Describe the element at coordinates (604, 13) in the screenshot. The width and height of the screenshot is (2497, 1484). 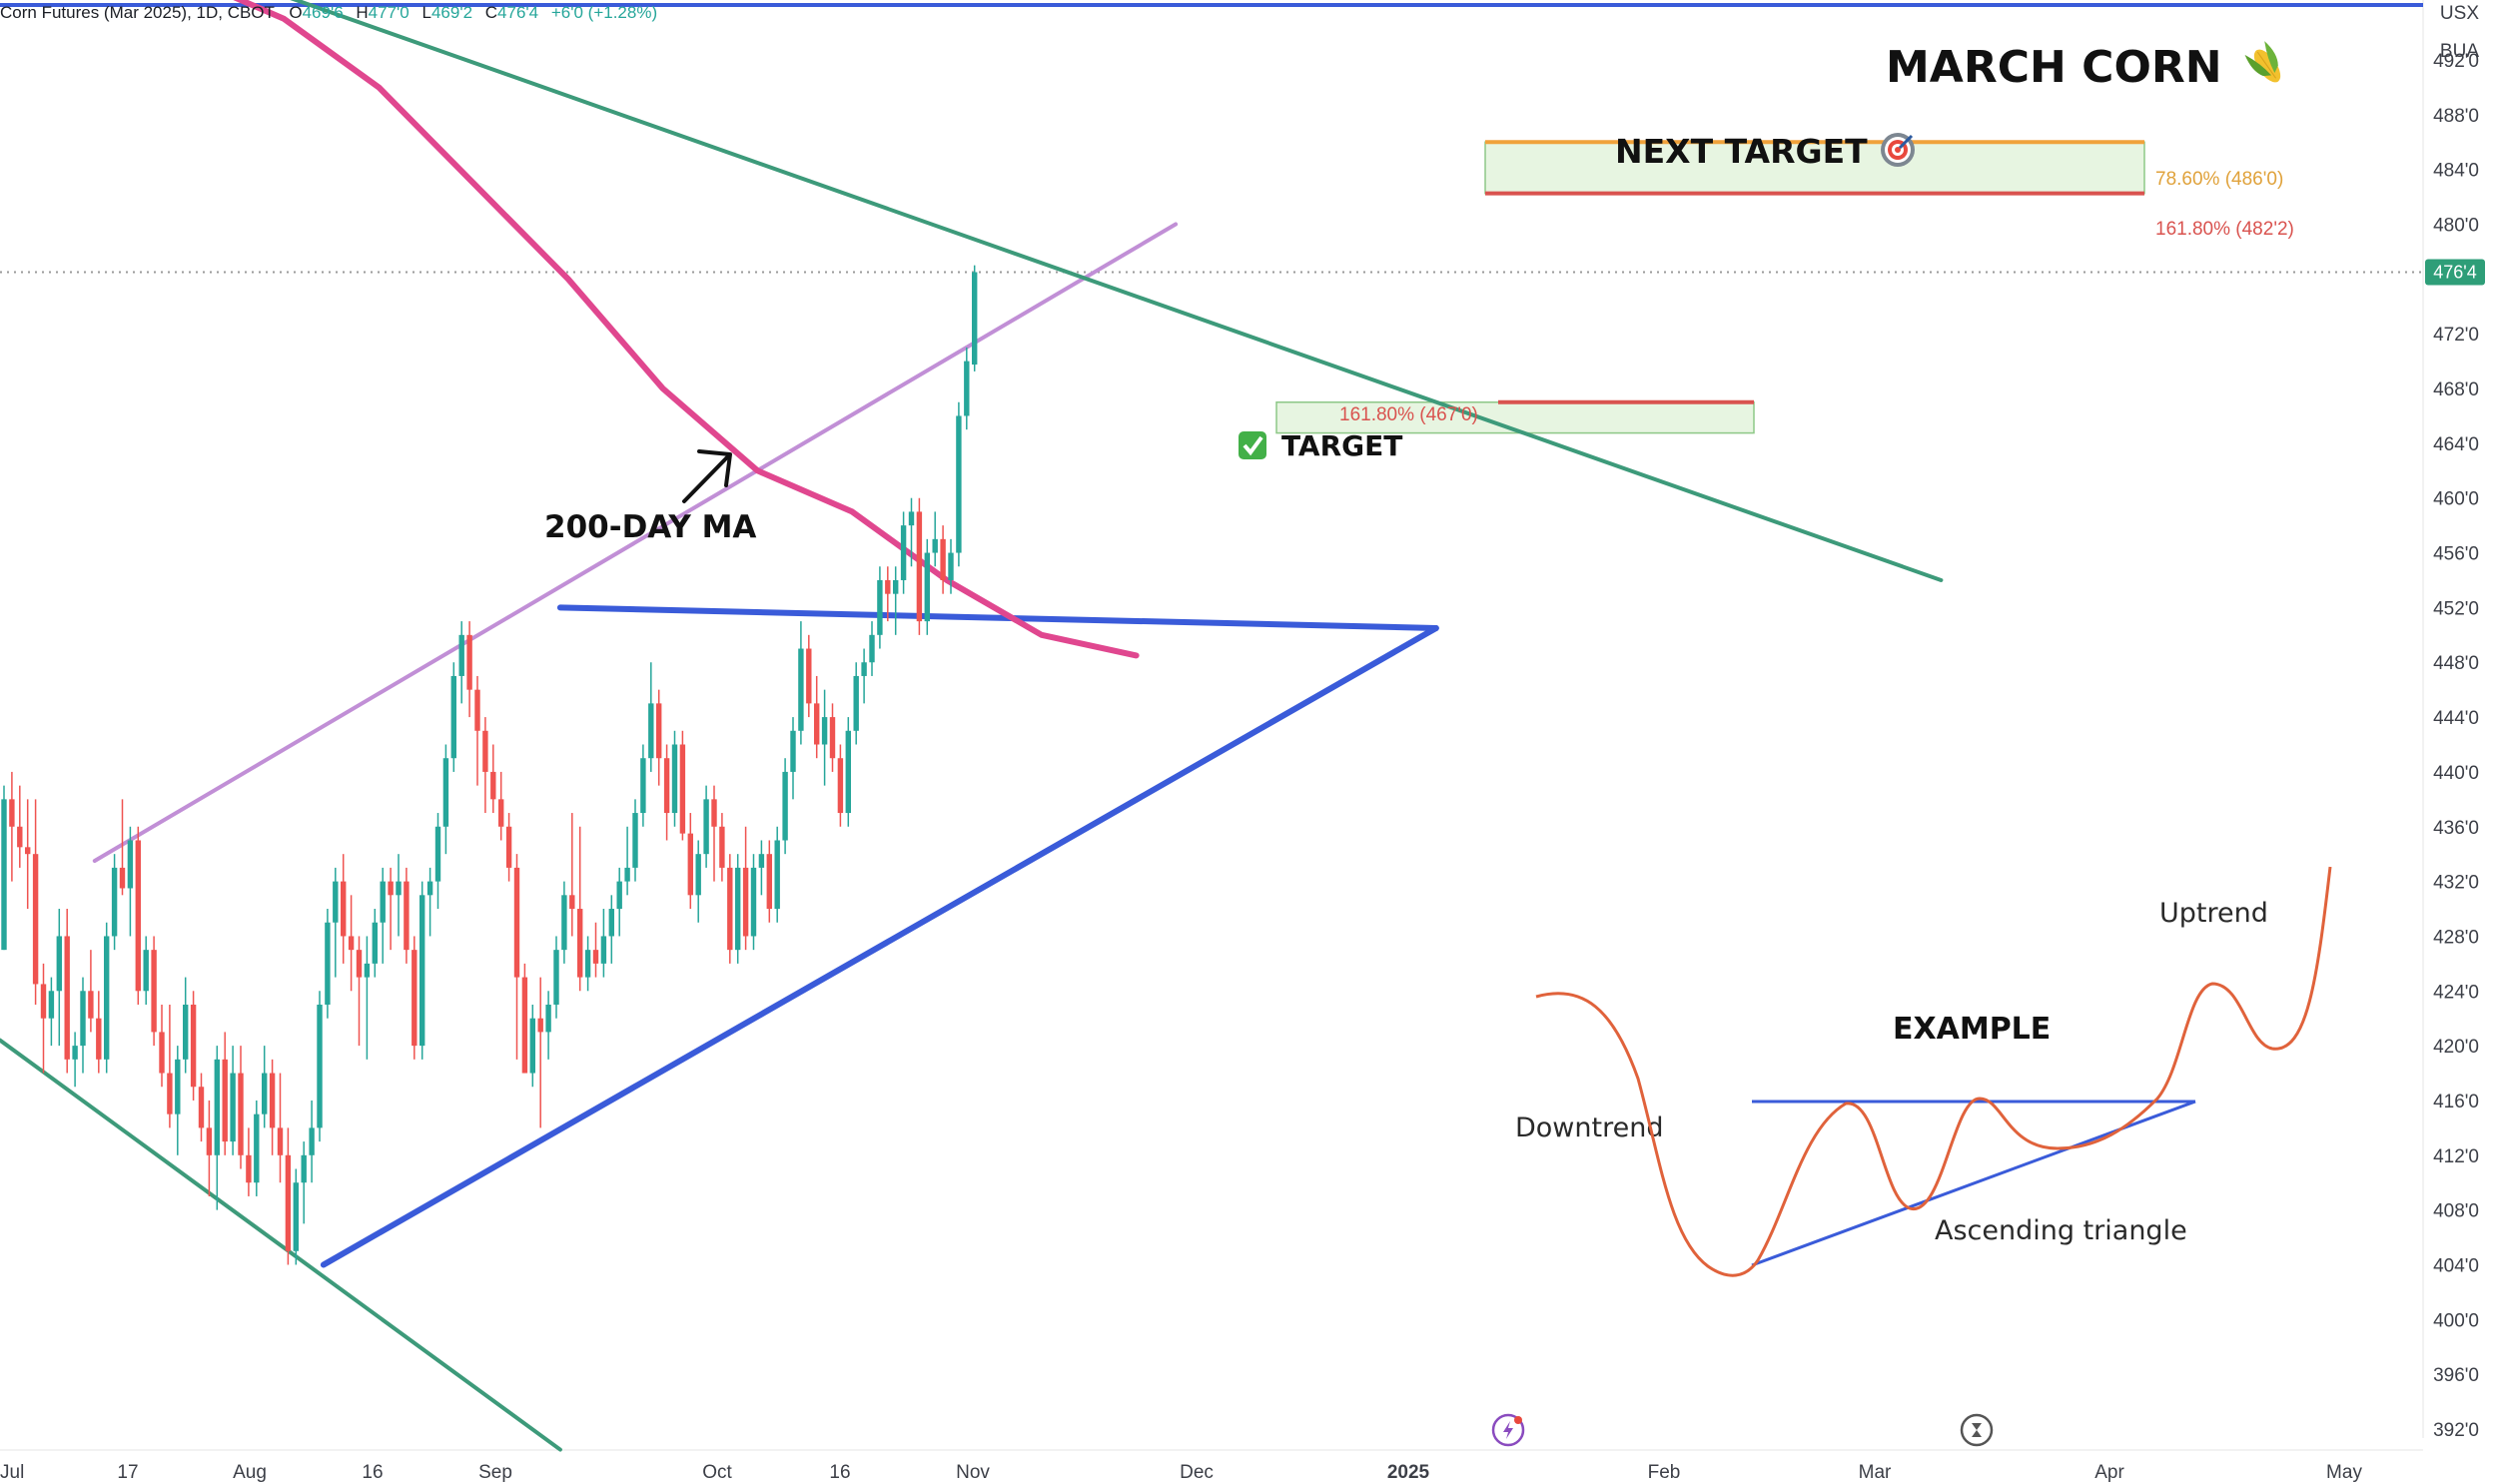
I see `change-value: +6'0 (+1.28%)` at that location.